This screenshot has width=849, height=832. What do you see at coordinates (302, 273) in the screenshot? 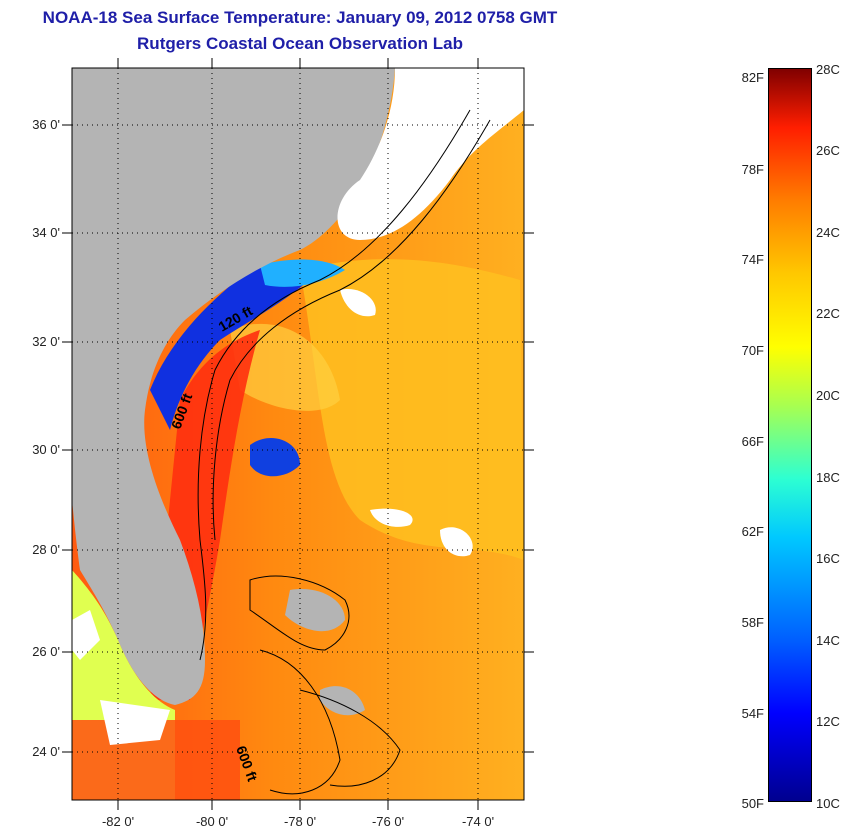
I see `cool-shelf-water` at bounding box center [302, 273].